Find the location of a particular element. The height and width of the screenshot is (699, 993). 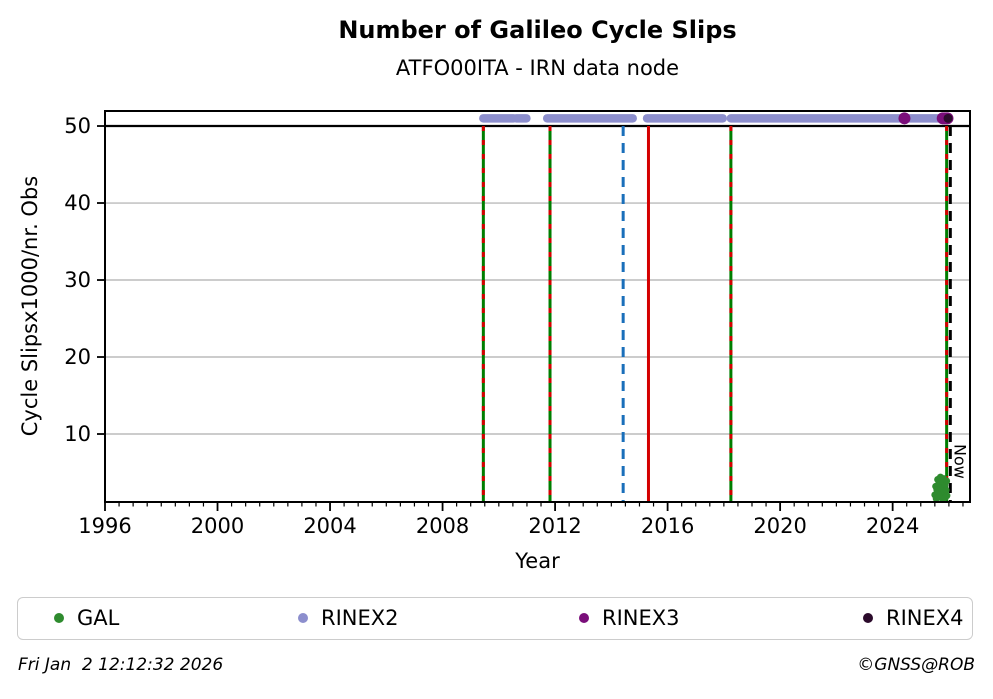

plot-timestamp: Fri Jan 2 12:12:32 2026 is located at coordinates (121, 665).